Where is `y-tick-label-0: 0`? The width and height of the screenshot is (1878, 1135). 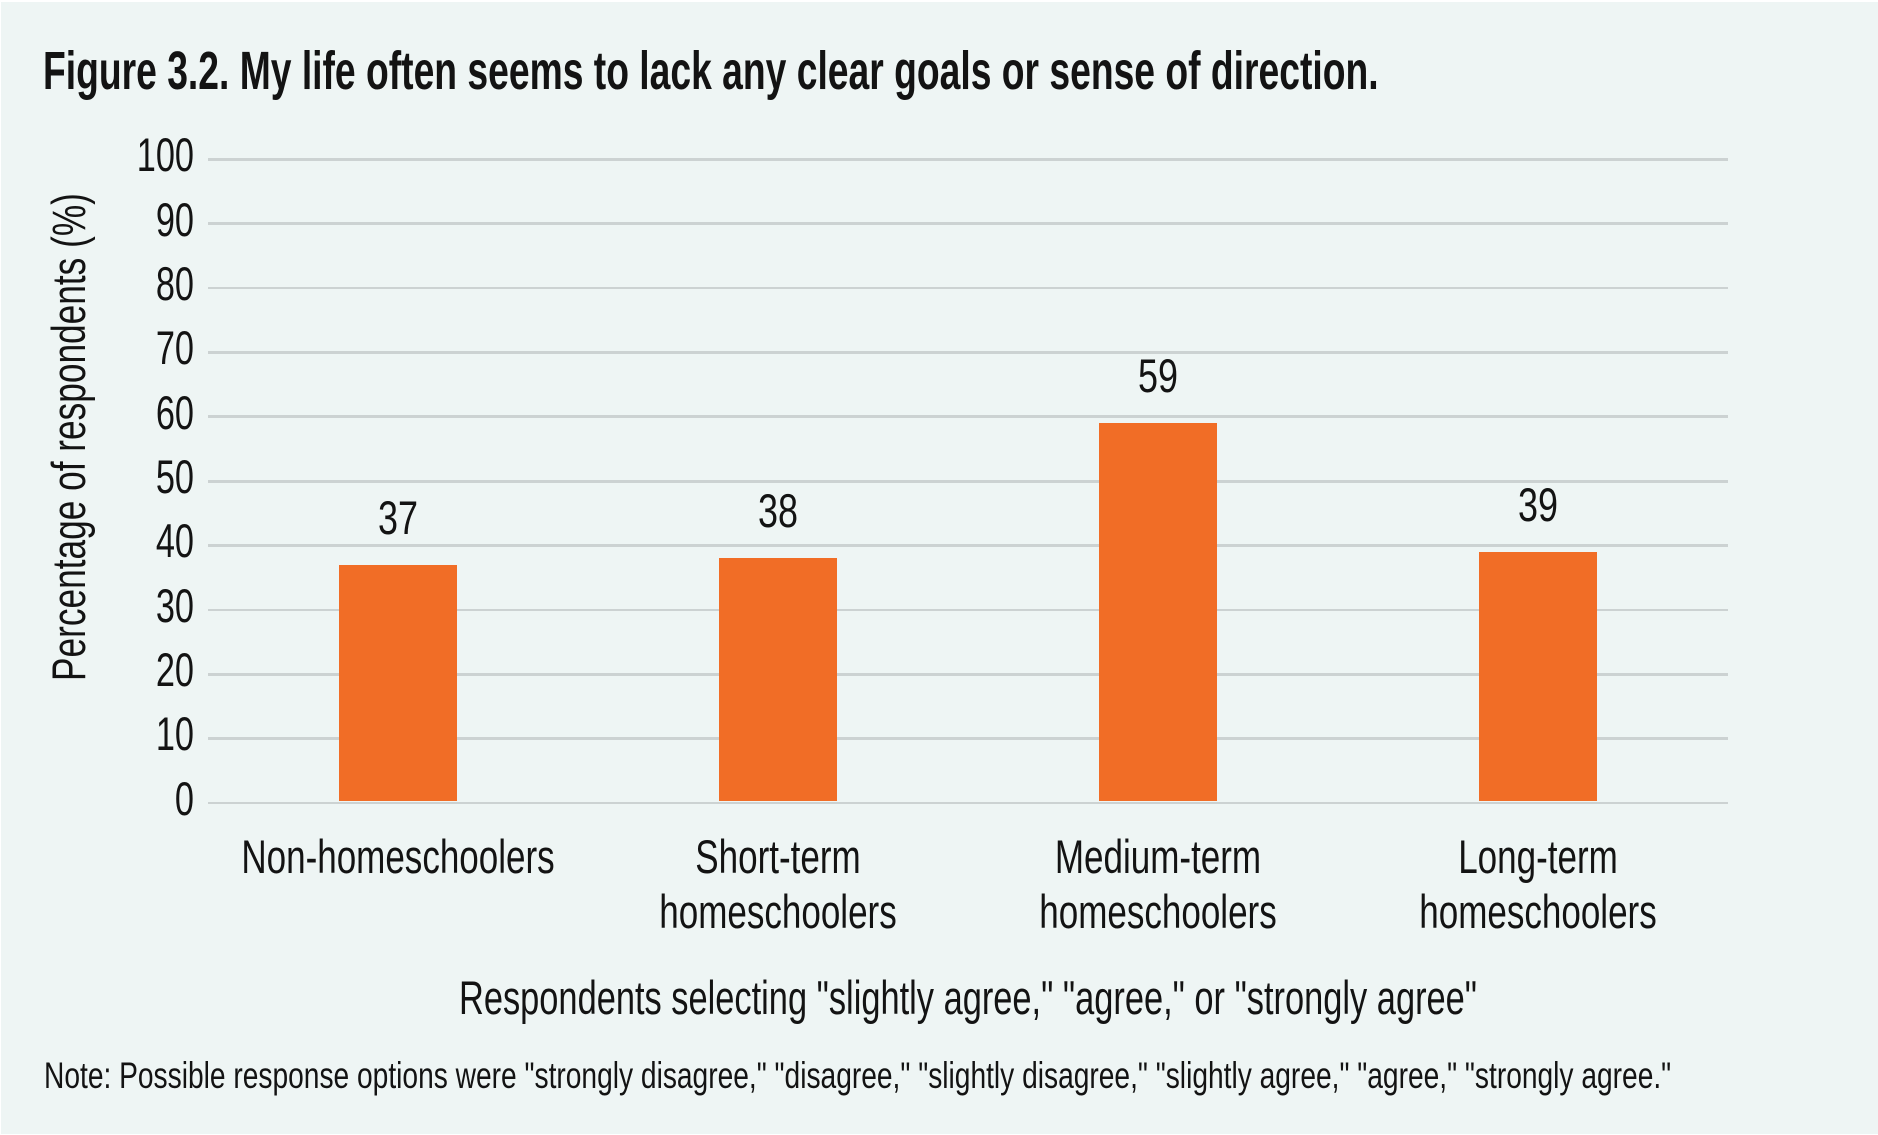 y-tick-label-0: 0 is located at coordinates (184, 798).